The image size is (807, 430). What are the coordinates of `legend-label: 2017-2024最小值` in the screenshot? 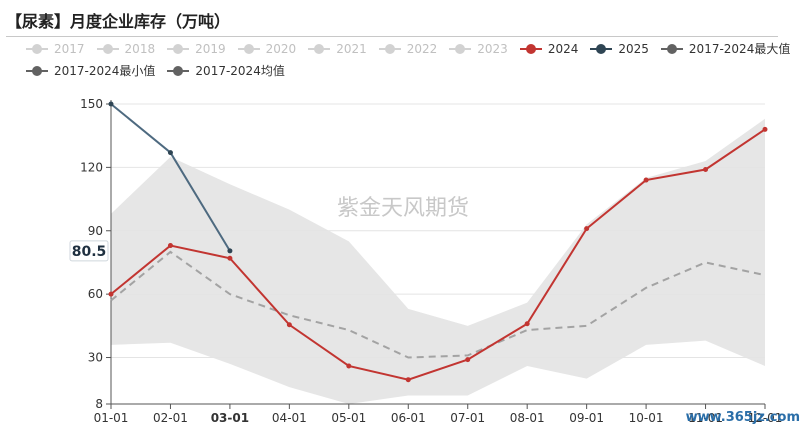 It's located at (105, 71).